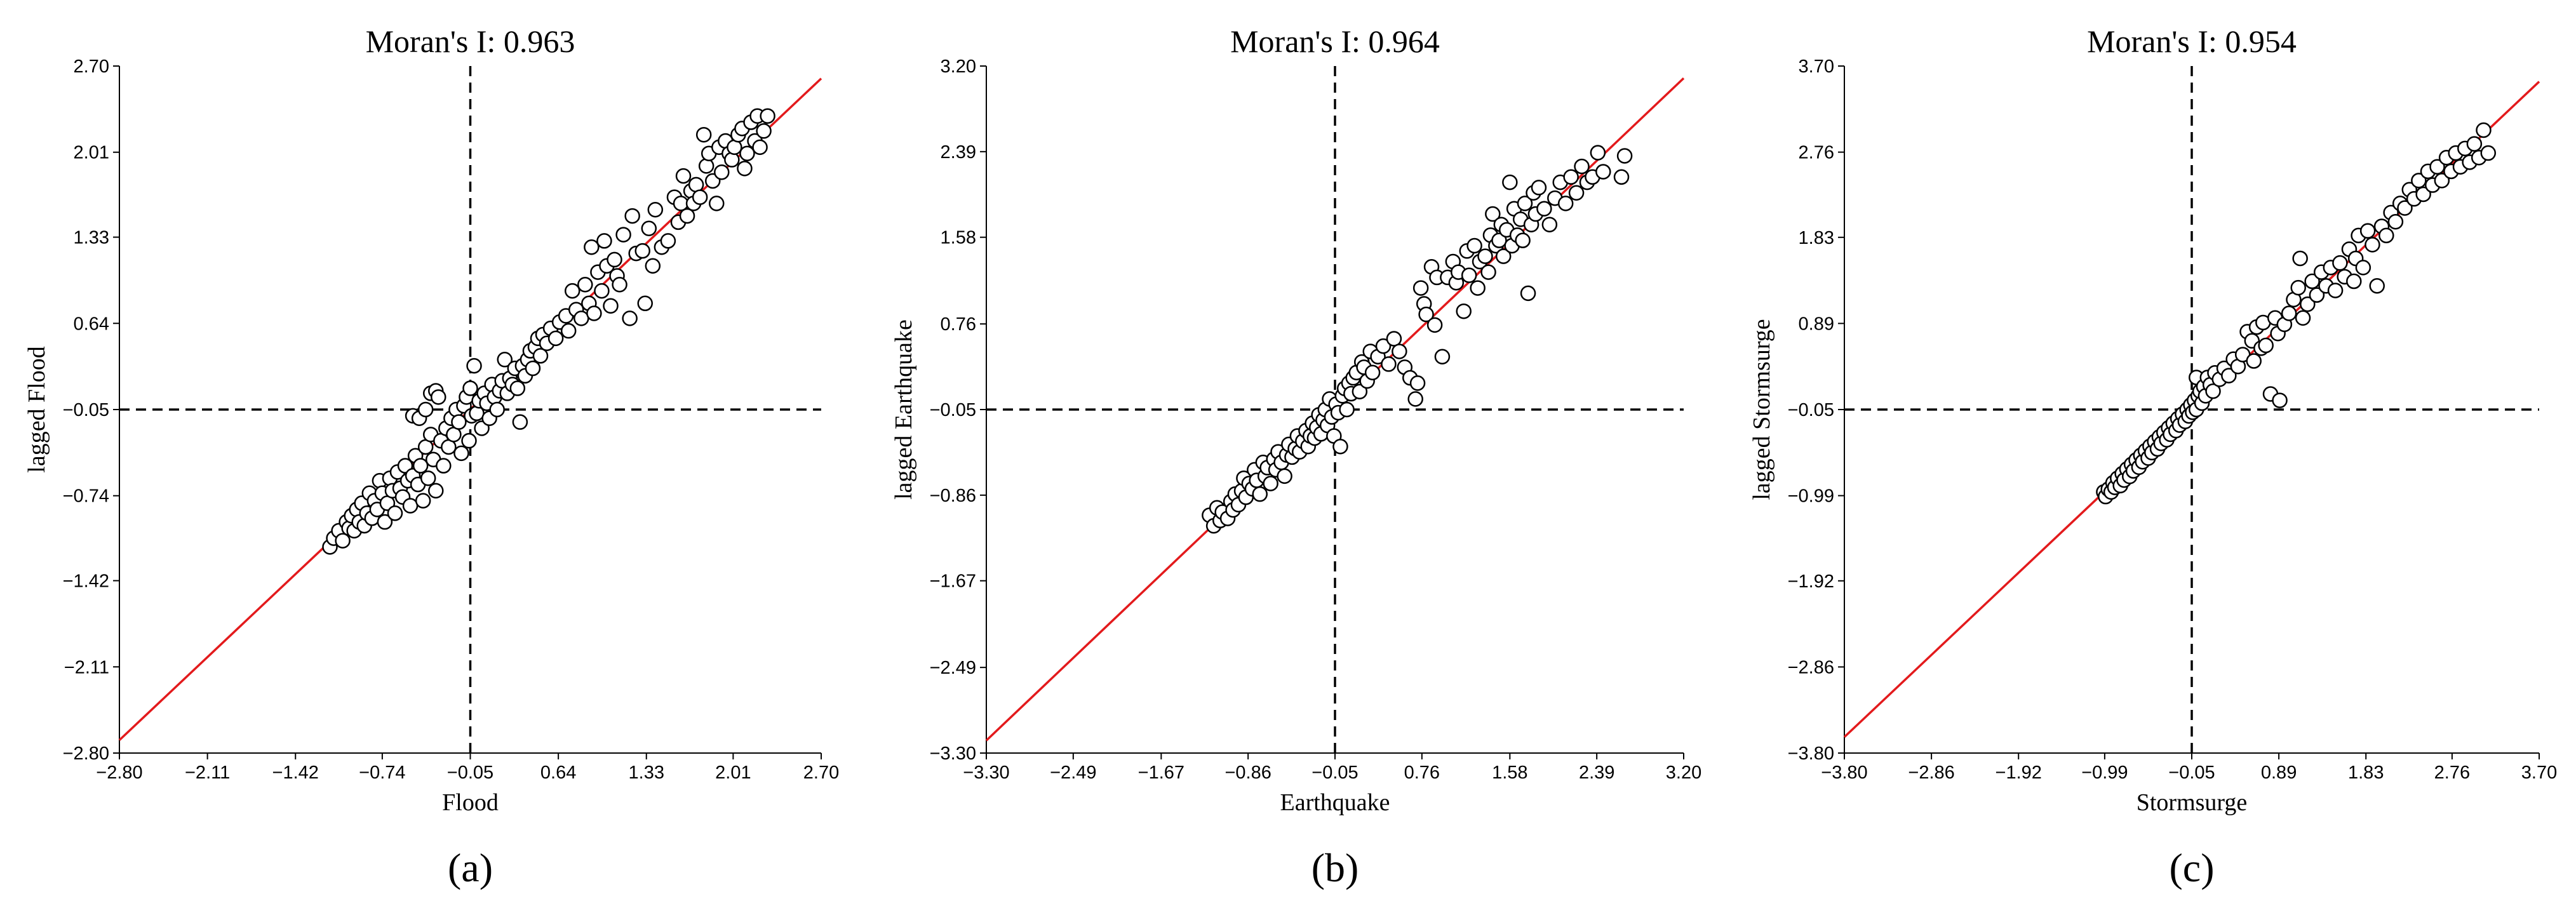 The height and width of the screenshot is (901, 2576). I want to click on y-tick-label: −1.42, so click(86, 581).